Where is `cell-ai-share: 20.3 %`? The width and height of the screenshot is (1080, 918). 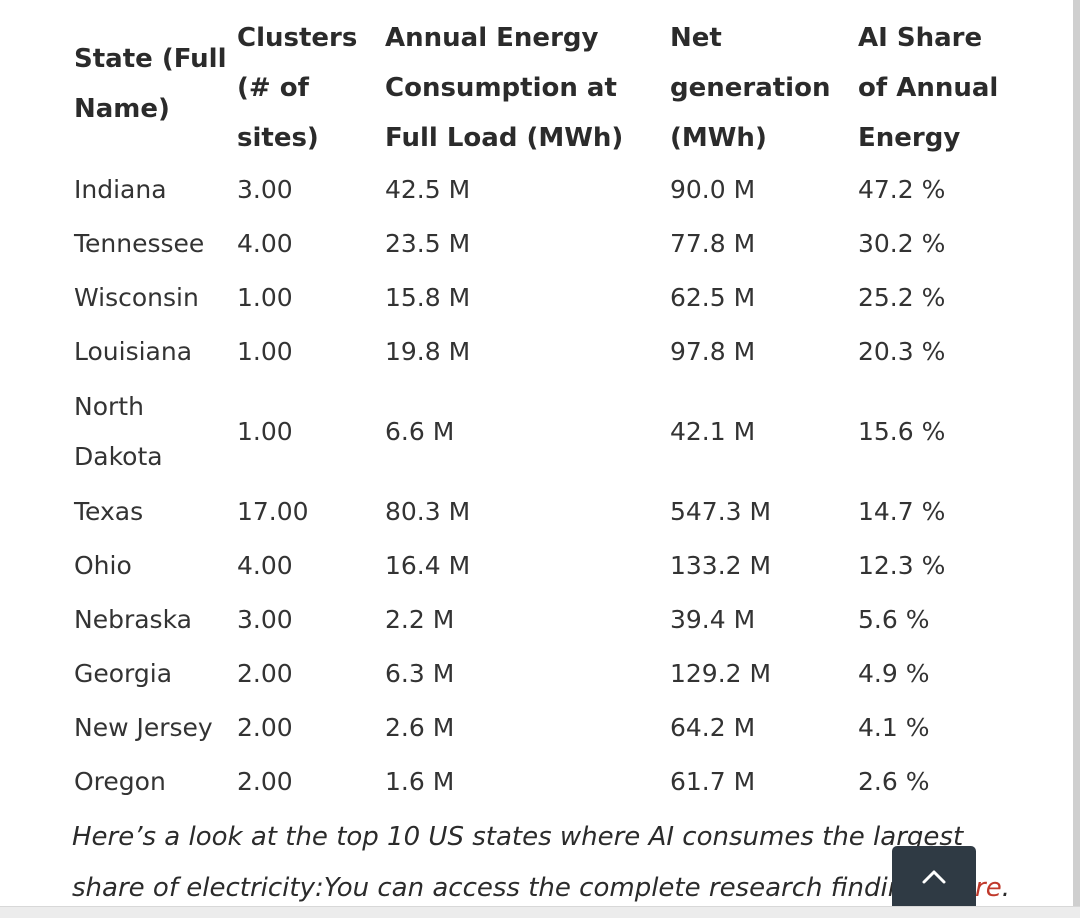 cell-ai-share: 20.3 % is located at coordinates (902, 351).